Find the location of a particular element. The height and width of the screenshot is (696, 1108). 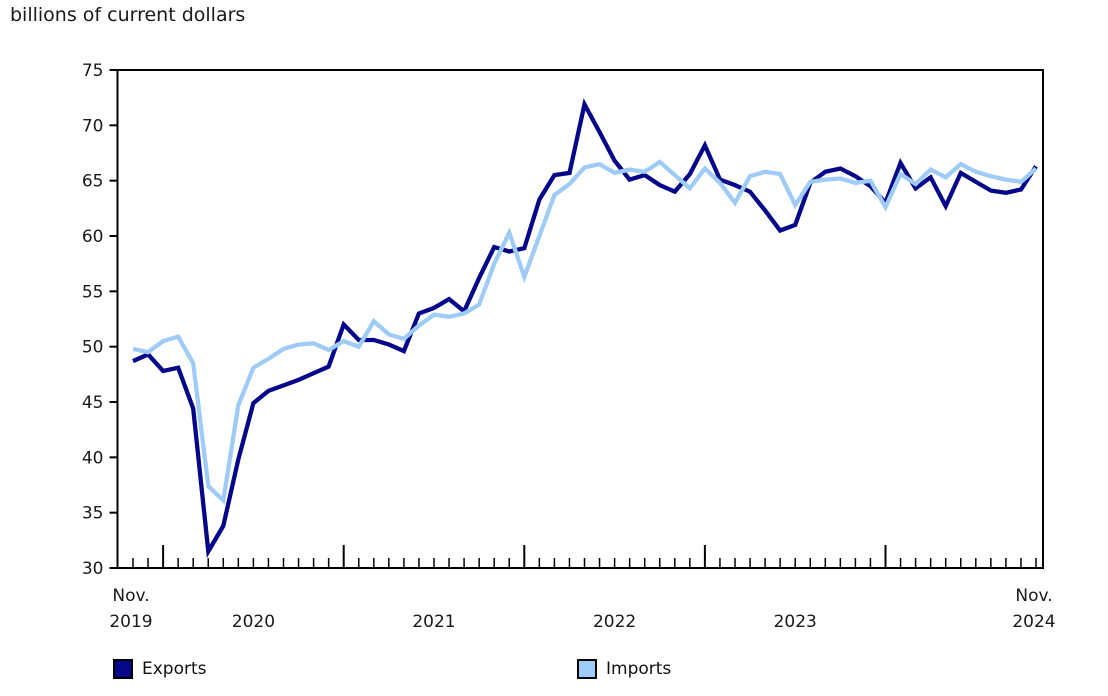

y-tick-label: 60 is located at coordinates (93, 237).